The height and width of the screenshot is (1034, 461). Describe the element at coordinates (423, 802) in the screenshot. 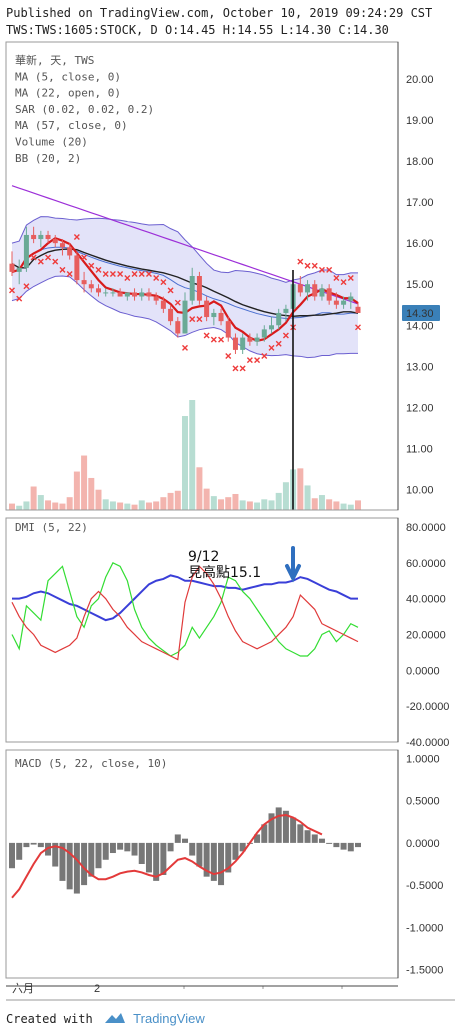

I see `macd-axis-tick: 0.5000` at that location.